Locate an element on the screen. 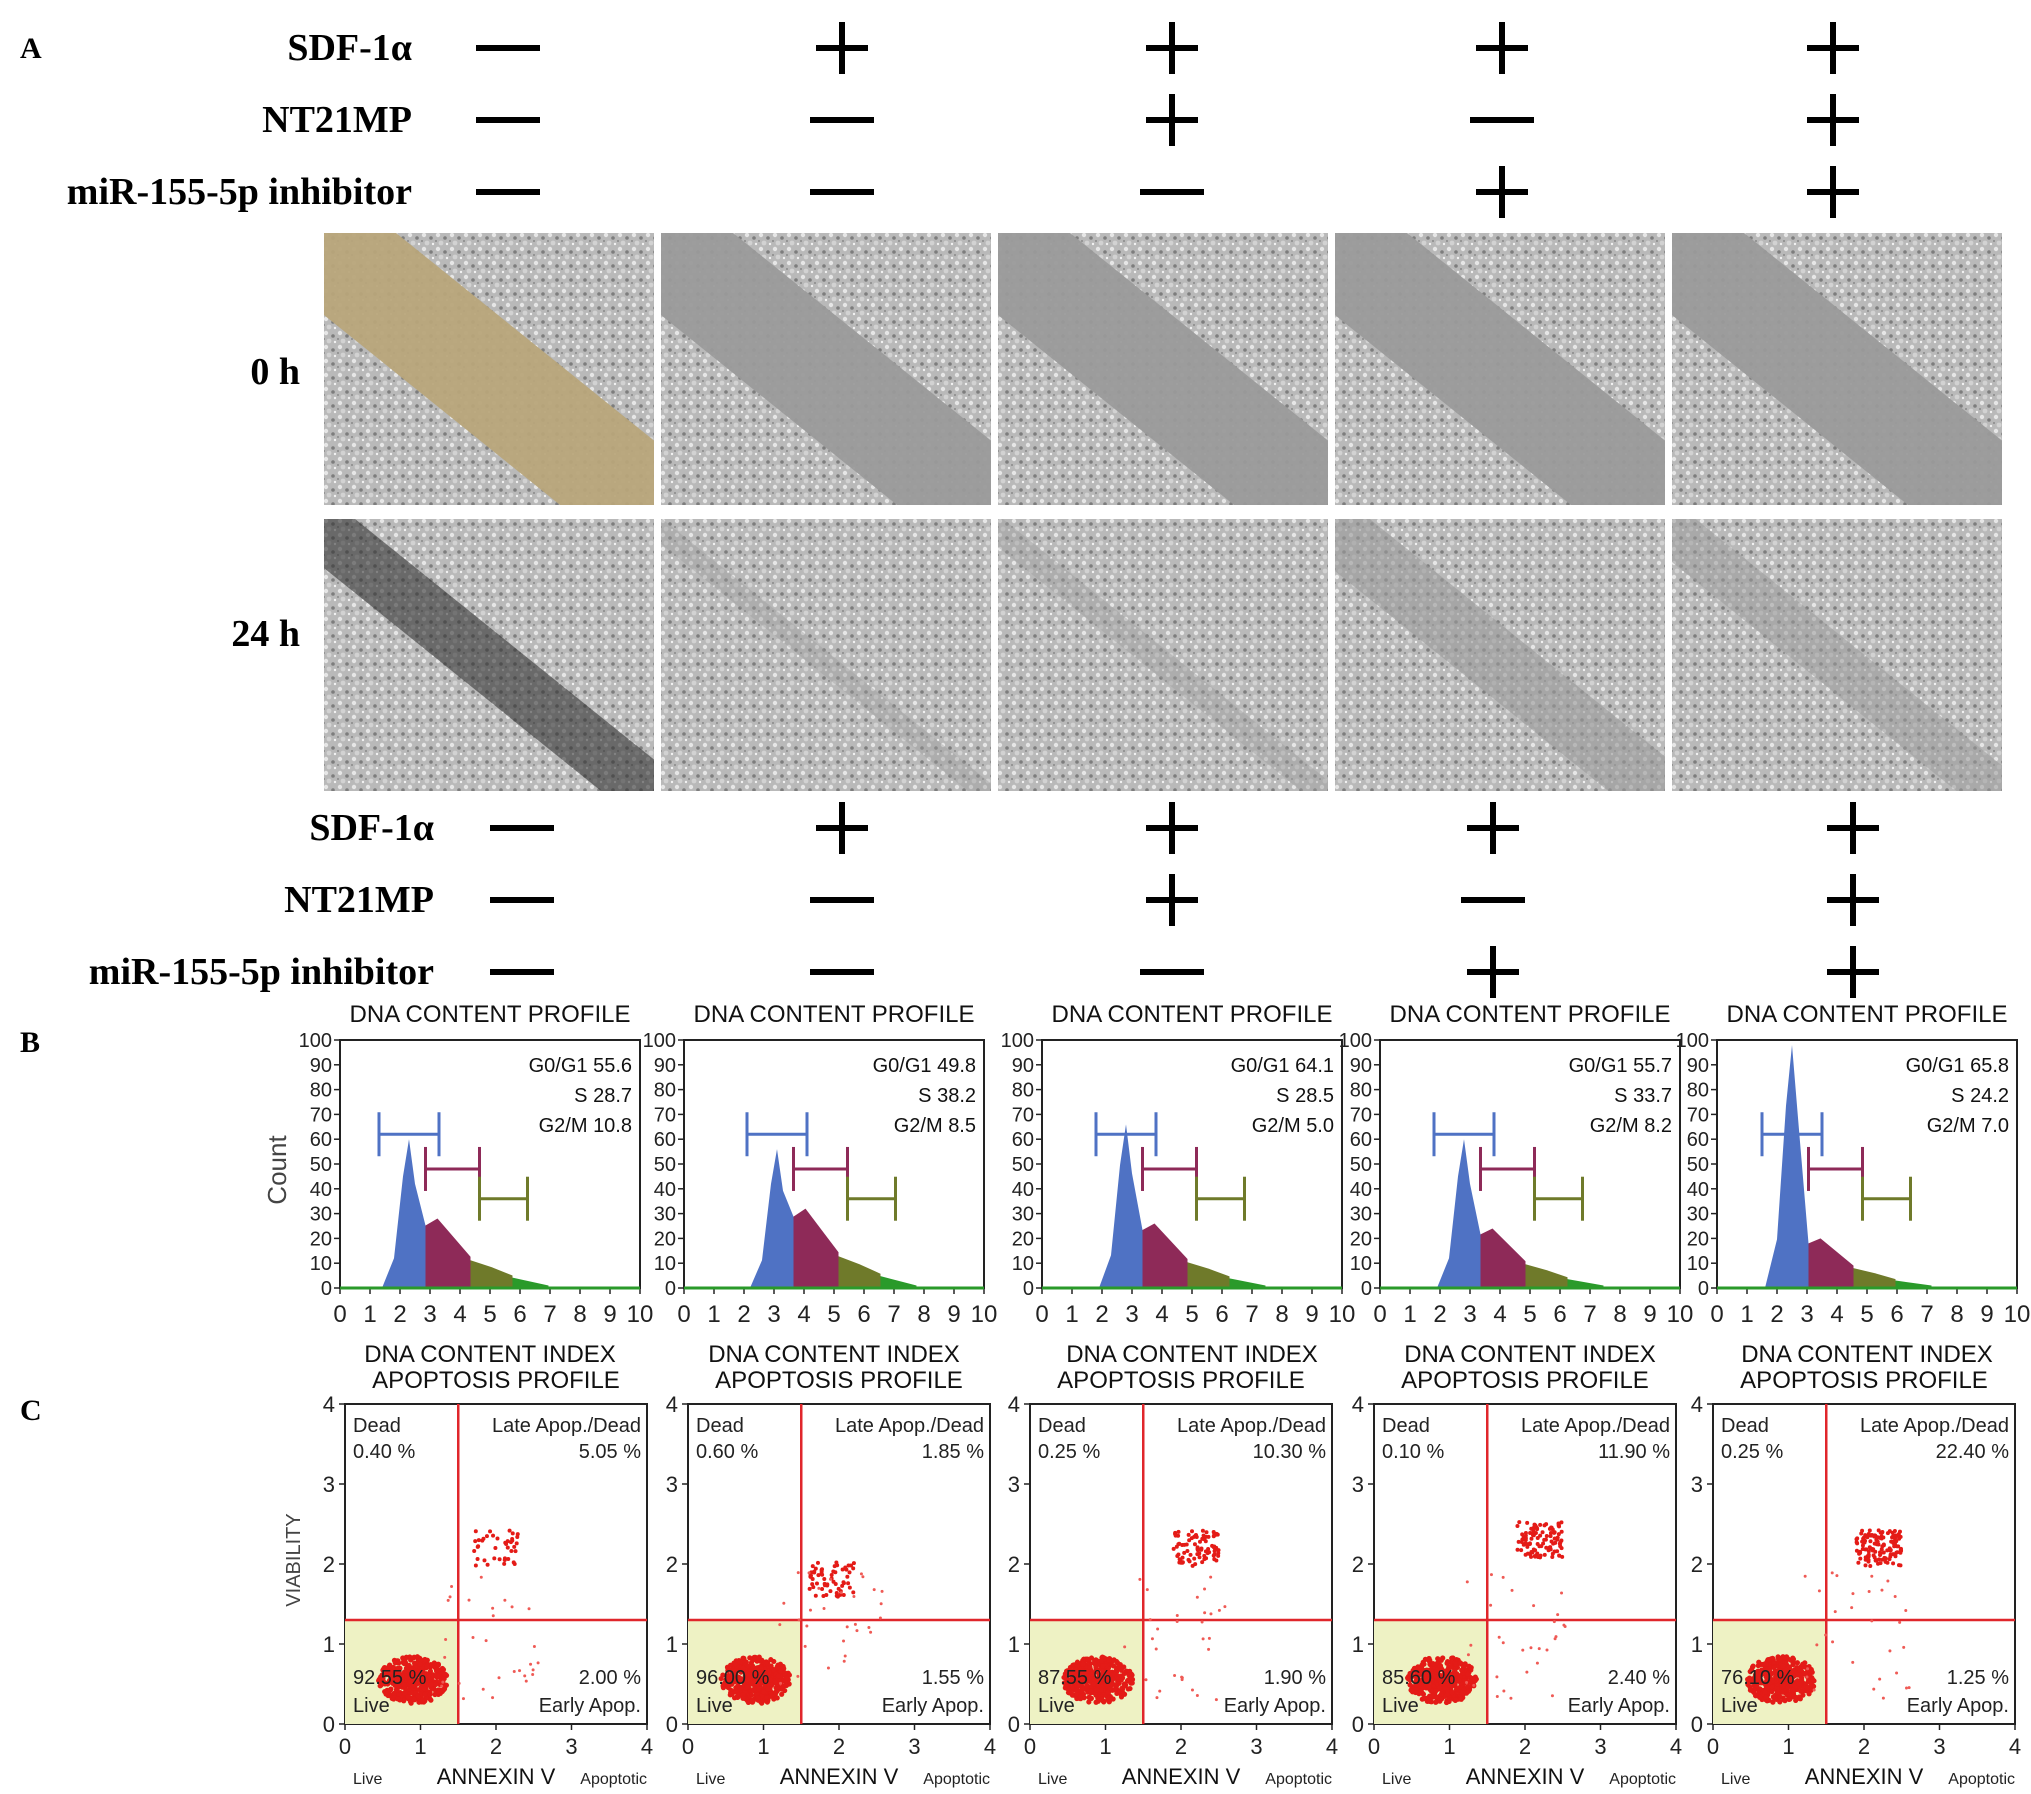  annexin-xlabel: ANNEXIN V is located at coordinates (1525, 1776).